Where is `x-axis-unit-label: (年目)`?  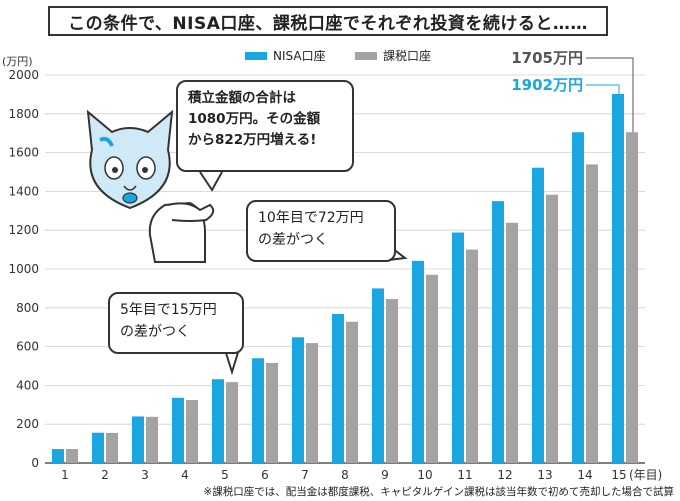
x-axis-unit-label: (年目) is located at coordinates (645, 475).